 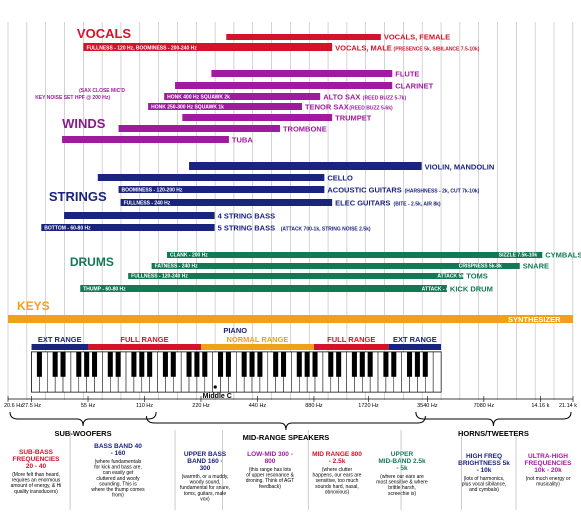 I want to click on band-desc-line: of upper resonance &, so click(x=270, y=476).